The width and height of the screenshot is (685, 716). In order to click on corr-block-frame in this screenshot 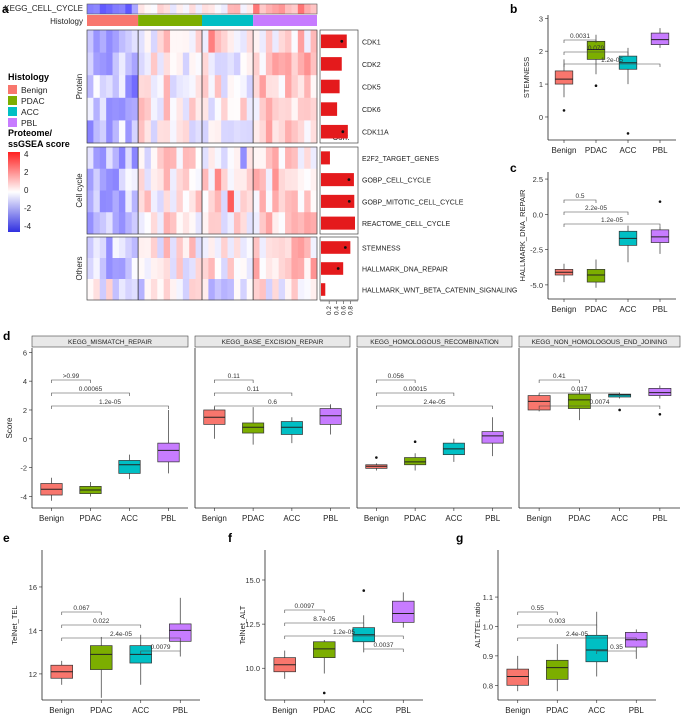, I will do `click(339, 268)`.